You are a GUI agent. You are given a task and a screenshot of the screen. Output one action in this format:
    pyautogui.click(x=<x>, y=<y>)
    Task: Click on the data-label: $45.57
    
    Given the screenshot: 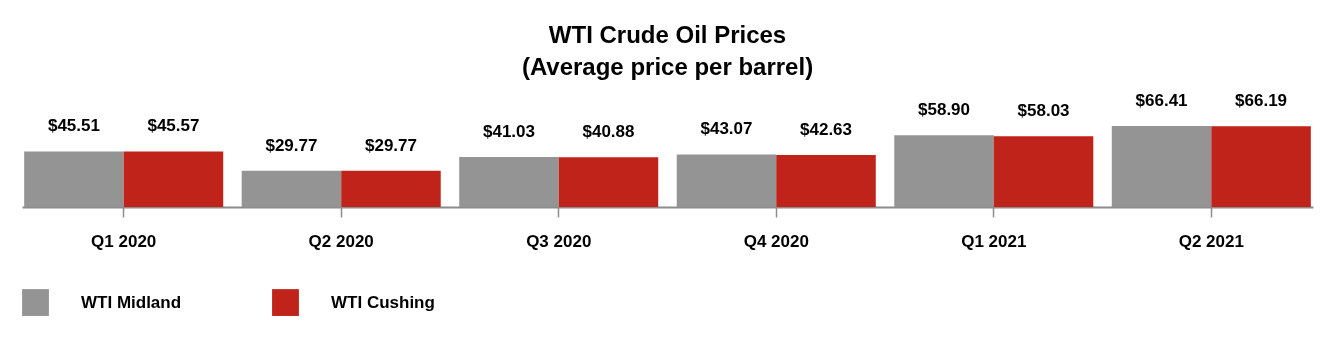 What is the action you would take?
    pyautogui.click(x=173, y=126)
    